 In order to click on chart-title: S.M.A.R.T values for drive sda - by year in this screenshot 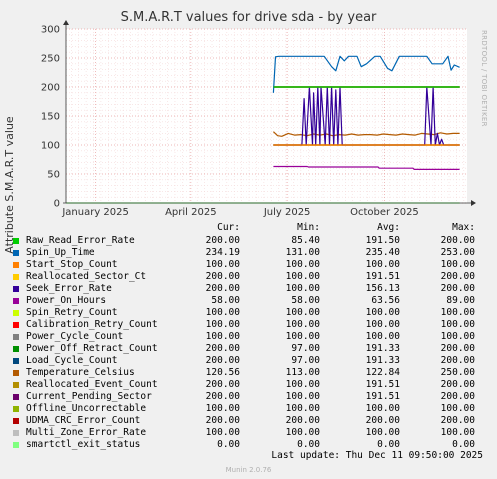, I will do `click(248, 17)`.